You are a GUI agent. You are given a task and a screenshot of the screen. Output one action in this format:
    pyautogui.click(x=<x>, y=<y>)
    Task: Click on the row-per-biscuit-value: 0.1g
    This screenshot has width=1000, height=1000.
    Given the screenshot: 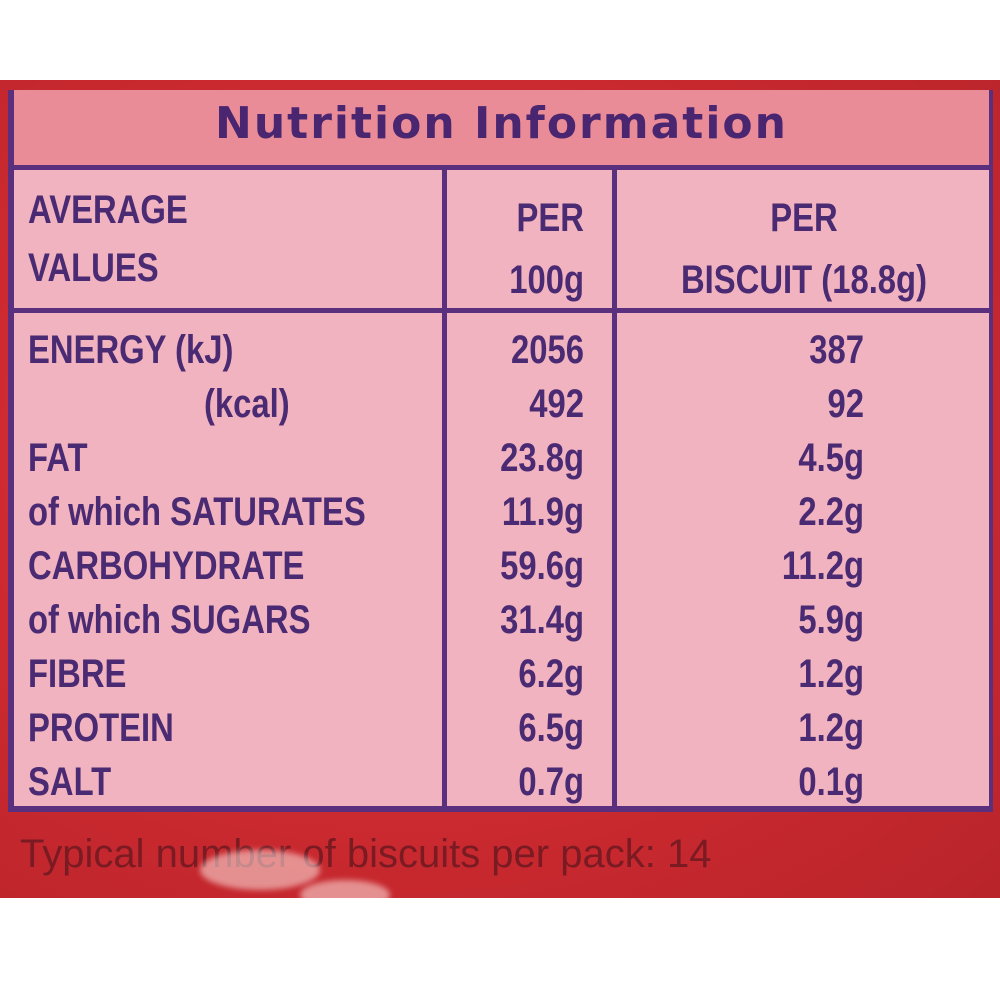 What is the action you would take?
    pyautogui.click(x=831, y=782)
    